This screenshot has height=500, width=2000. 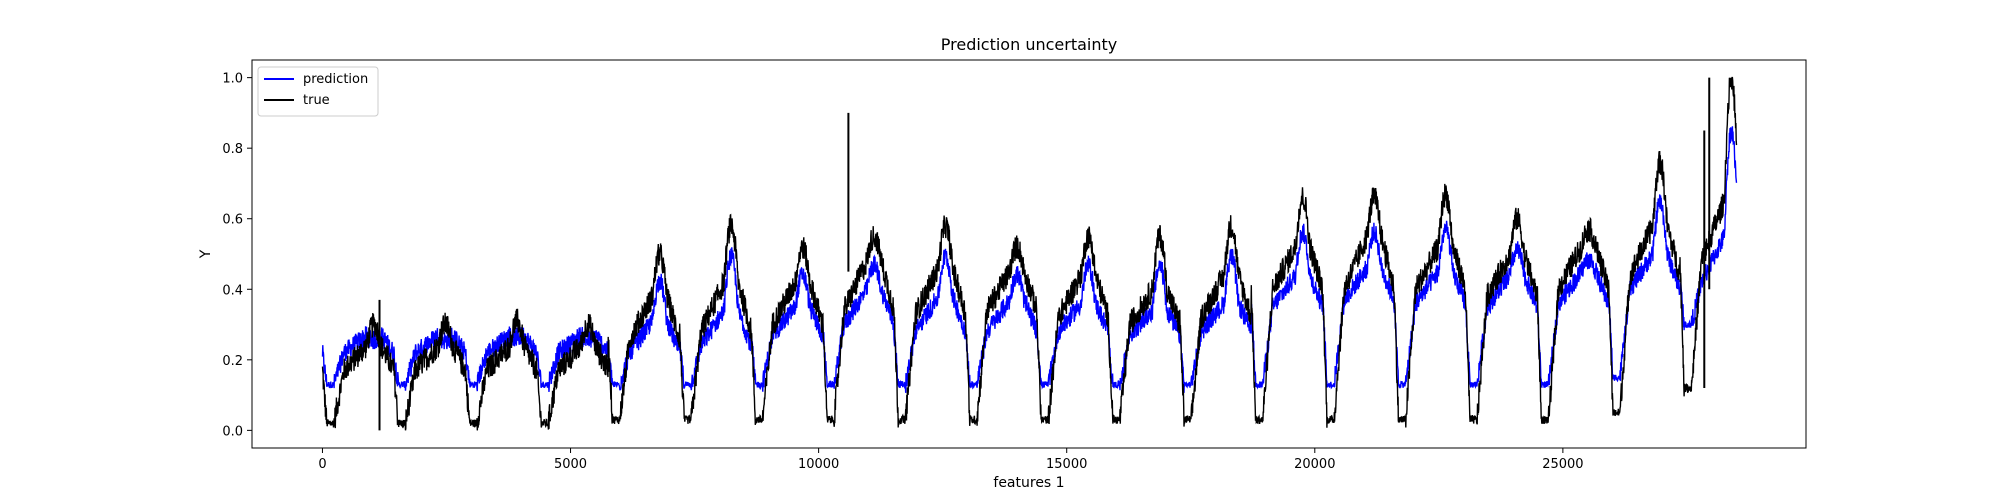 I want to click on y-tick-label: 0.8, so click(x=232, y=149).